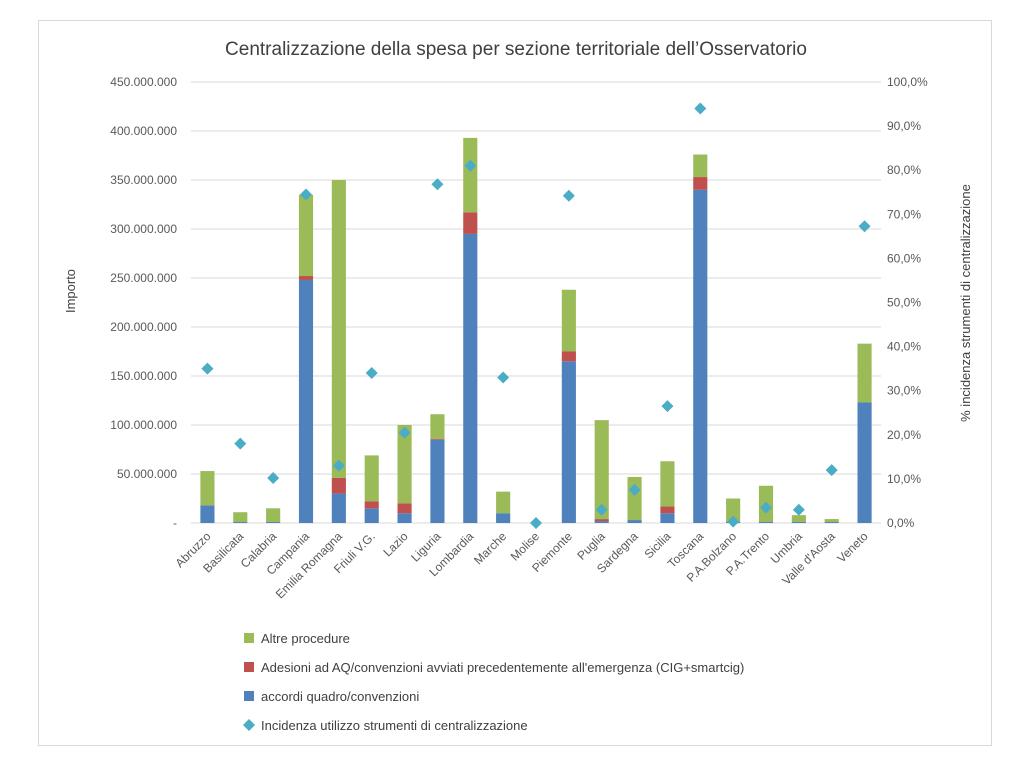 The width and height of the screenshot is (1024, 773). What do you see at coordinates (143, 327) in the screenshot?
I see `y-tick-label: 200.000.000` at bounding box center [143, 327].